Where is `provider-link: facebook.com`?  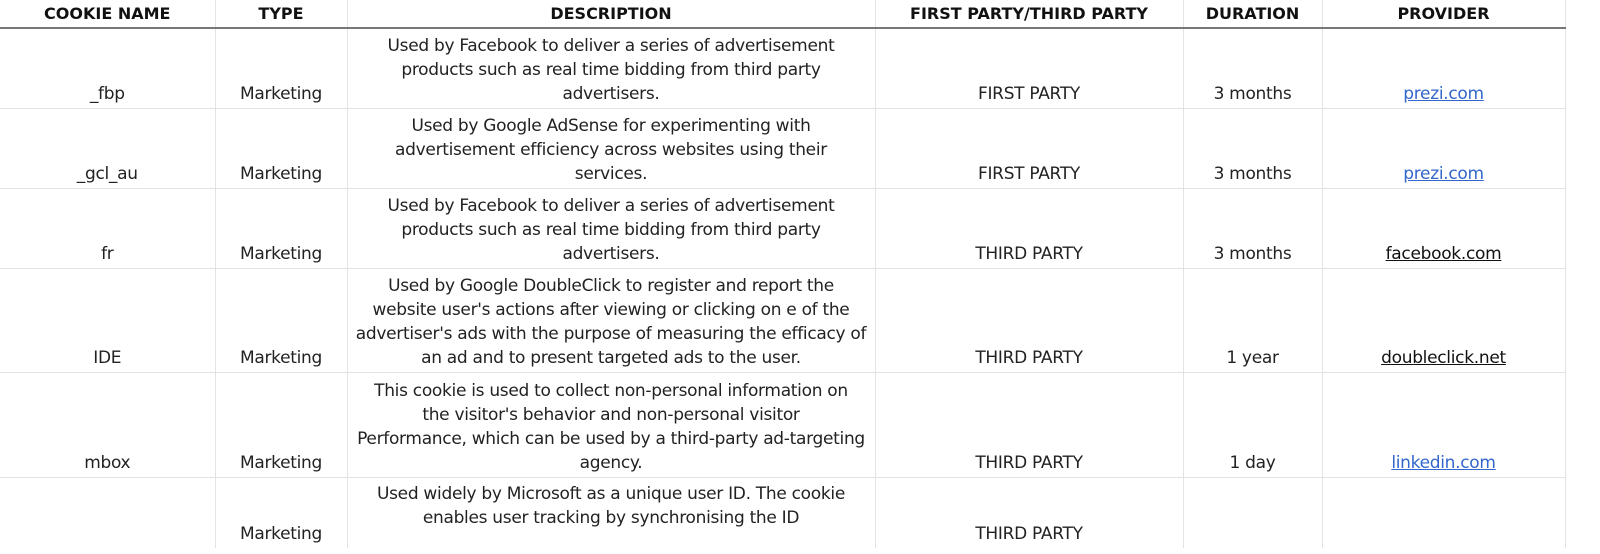 provider-link: facebook.com is located at coordinates (1443, 253).